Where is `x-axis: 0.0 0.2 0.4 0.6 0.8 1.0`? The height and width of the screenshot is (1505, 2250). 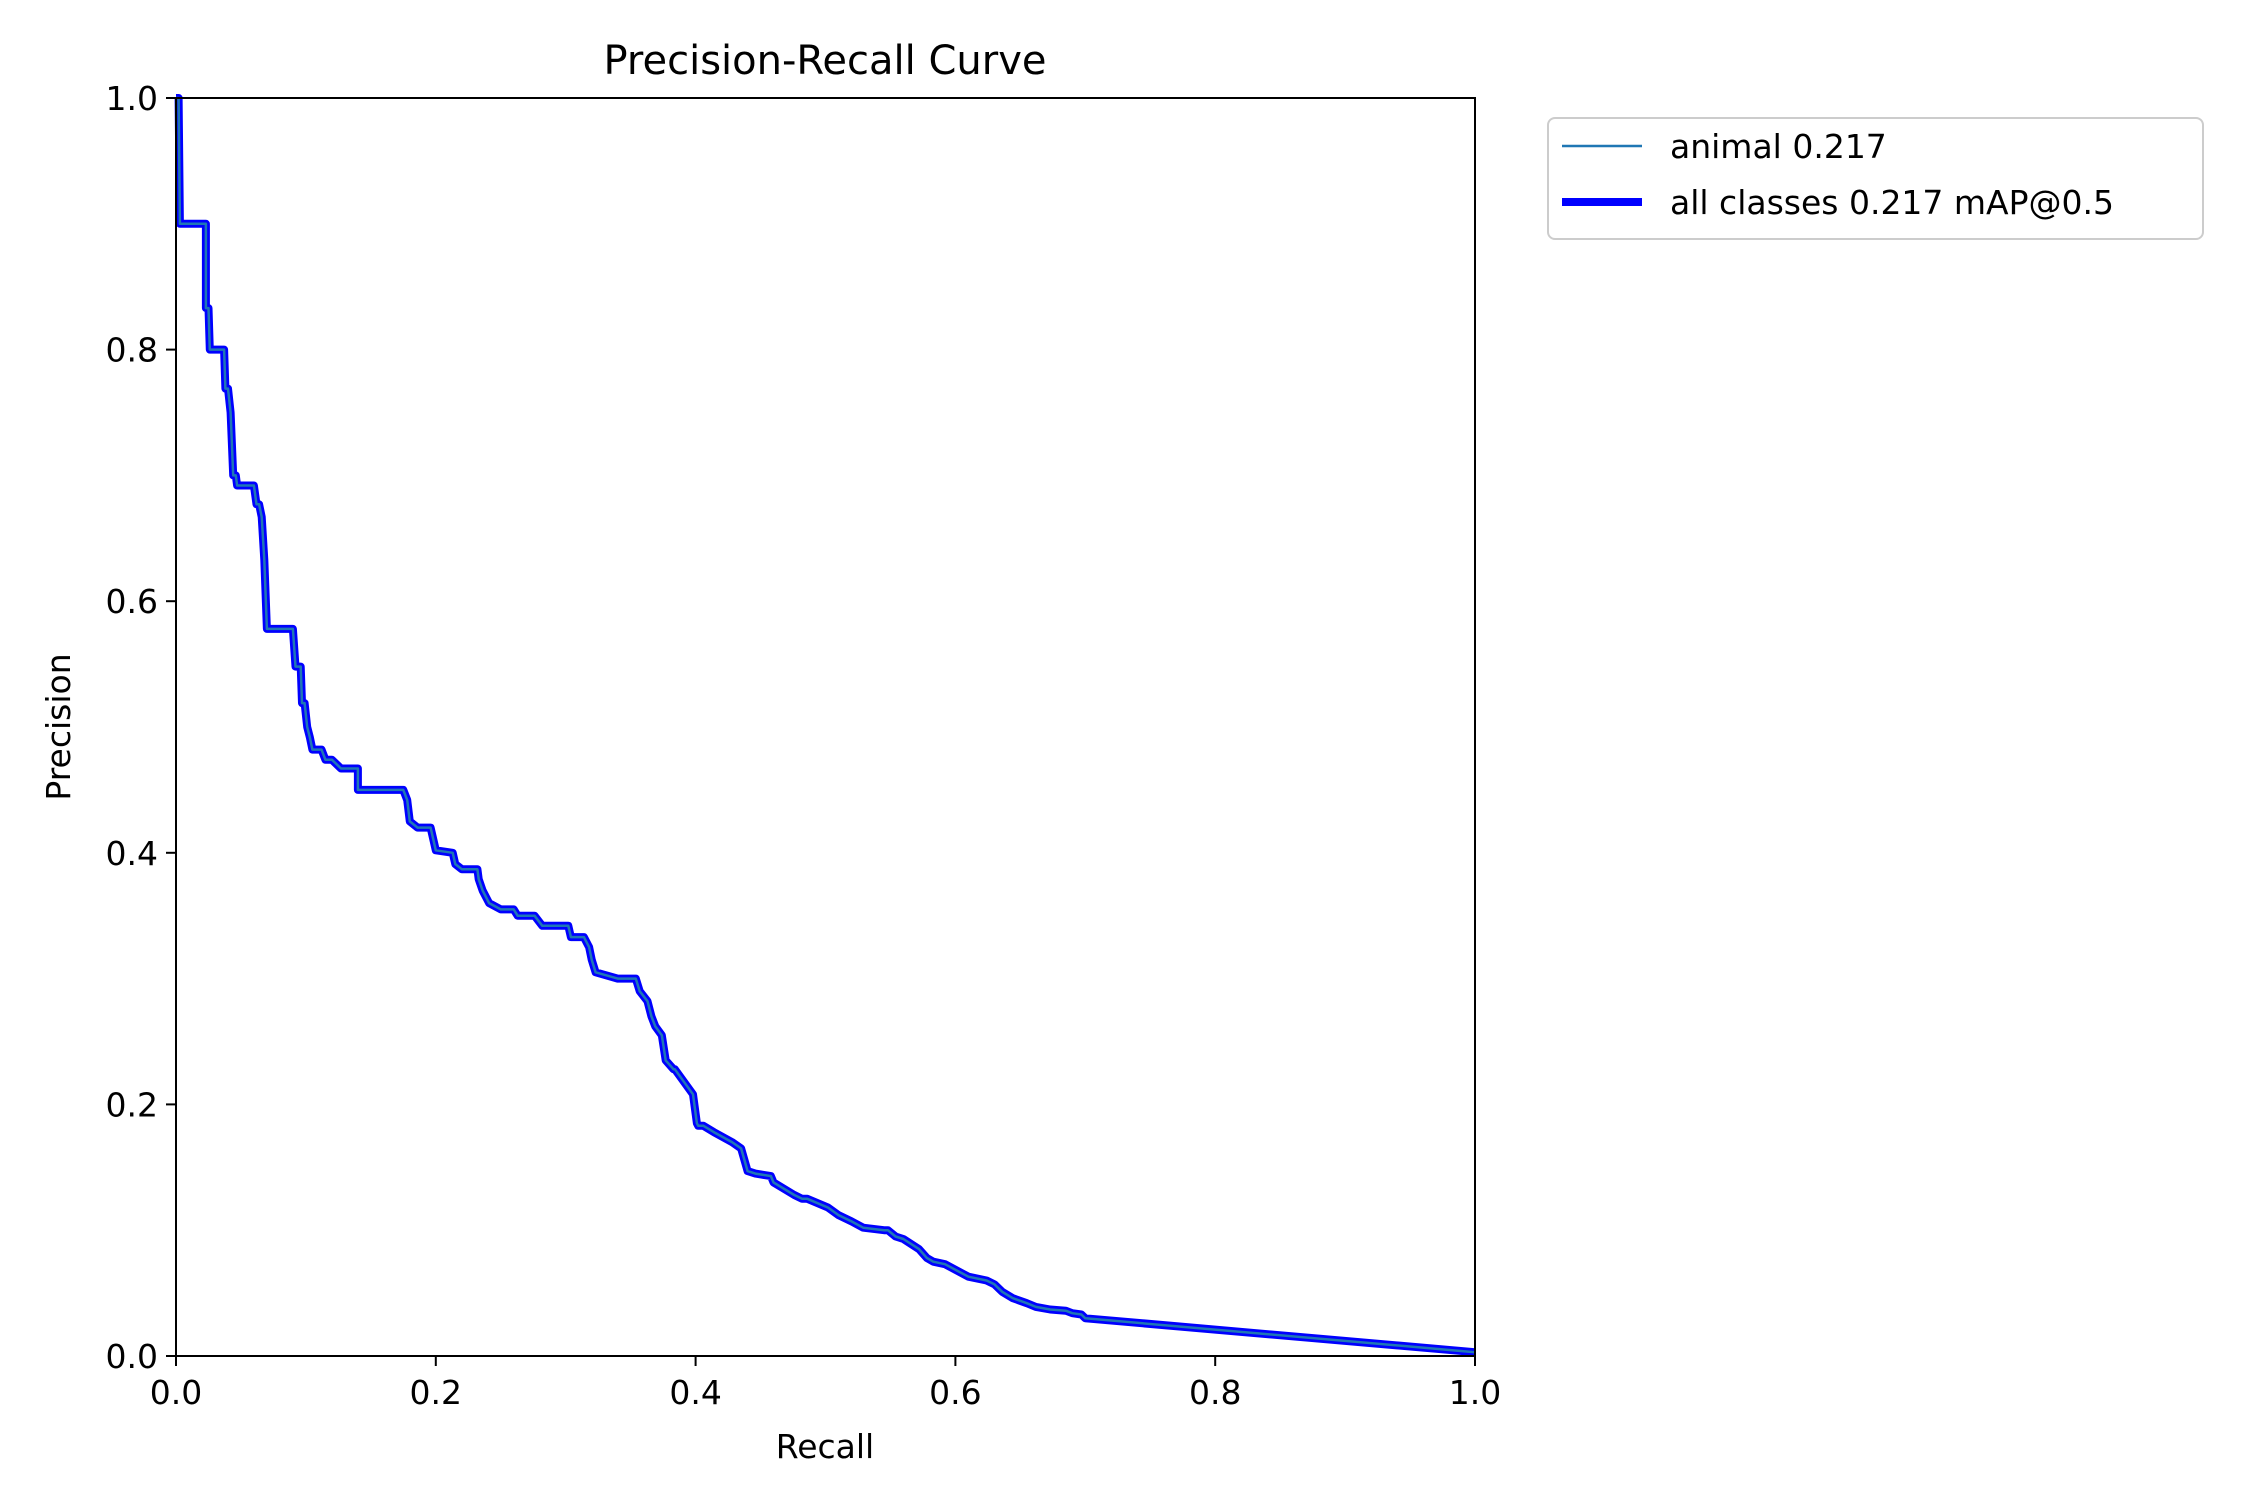
x-axis: 0.0 0.2 0.4 0.6 0.8 1.0 is located at coordinates (825, 1384).